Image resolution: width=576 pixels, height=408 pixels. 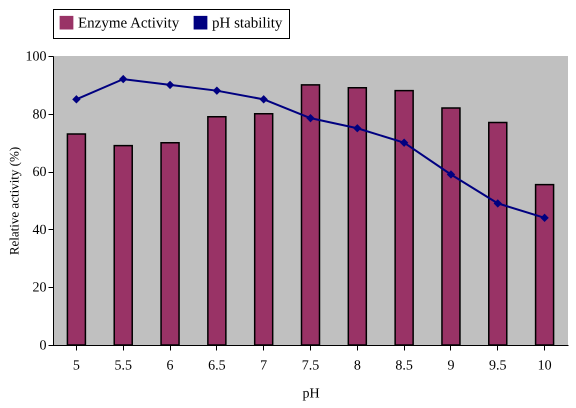 I want to click on x-tick-label: 9.5, so click(x=498, y=366).